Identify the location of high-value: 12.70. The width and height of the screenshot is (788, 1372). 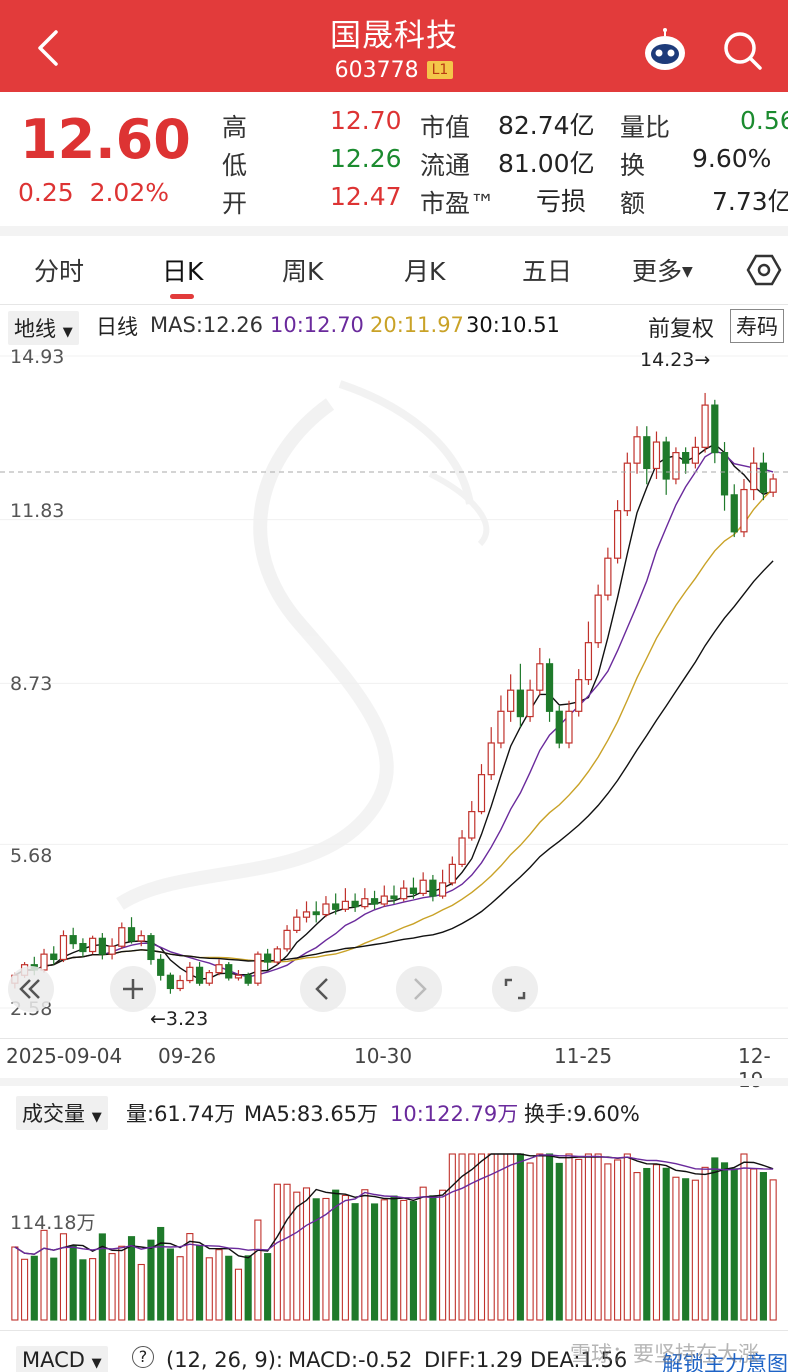
(366, 120).